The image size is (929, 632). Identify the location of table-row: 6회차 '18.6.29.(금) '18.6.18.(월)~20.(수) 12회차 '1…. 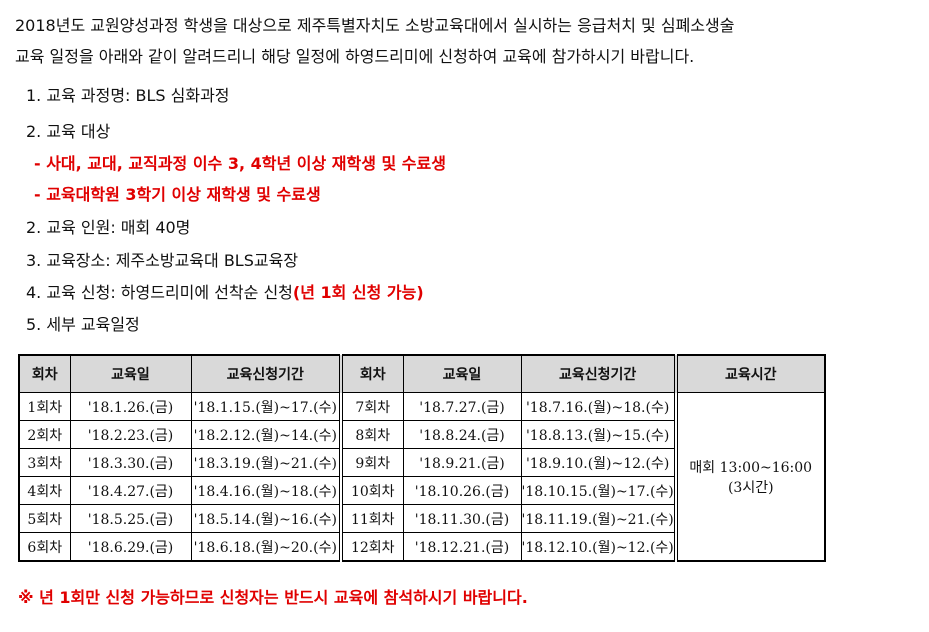
(421, 547).